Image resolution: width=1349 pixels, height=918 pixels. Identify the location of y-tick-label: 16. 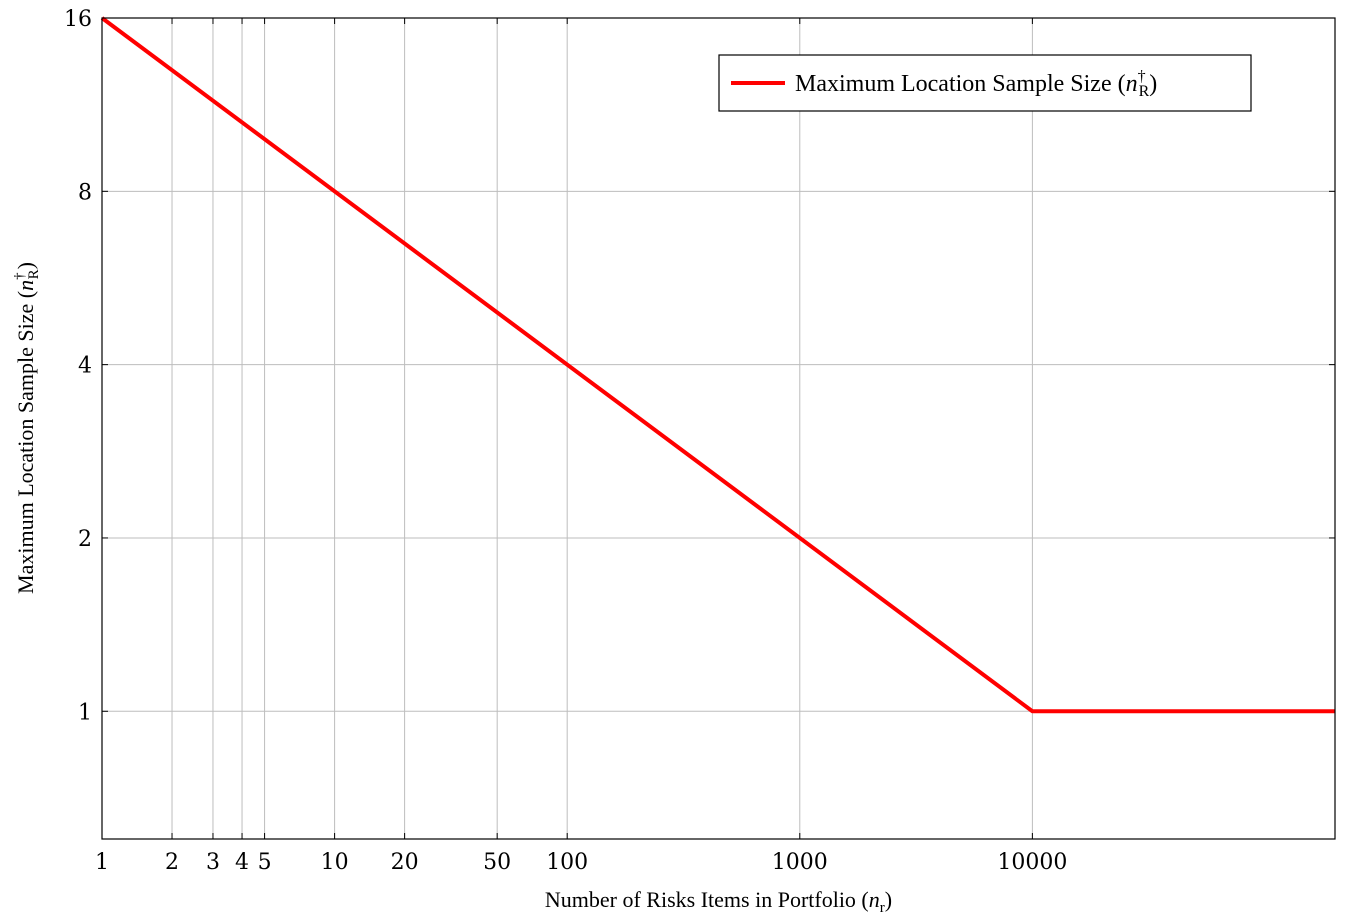
(78, 19).